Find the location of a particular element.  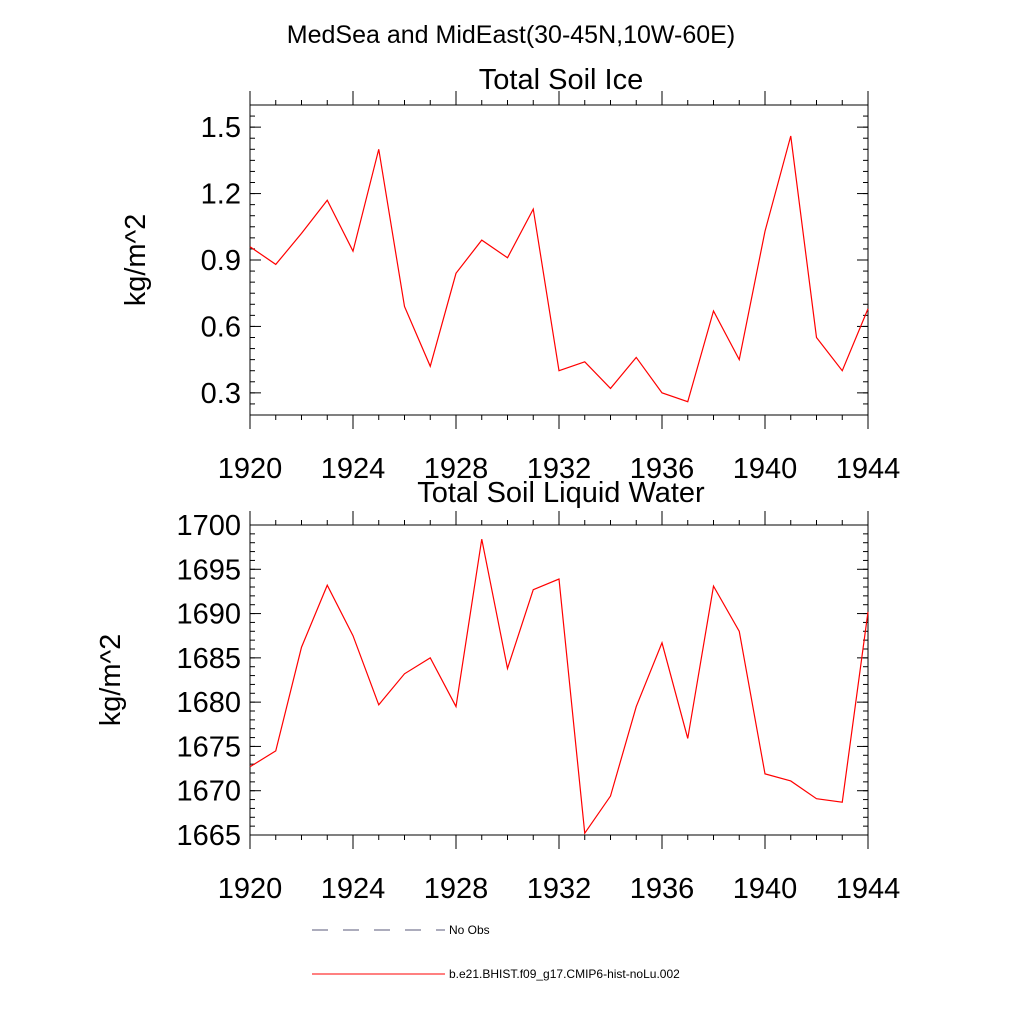

y-tick-label: 1.5 is located at coordinates (221, 128).